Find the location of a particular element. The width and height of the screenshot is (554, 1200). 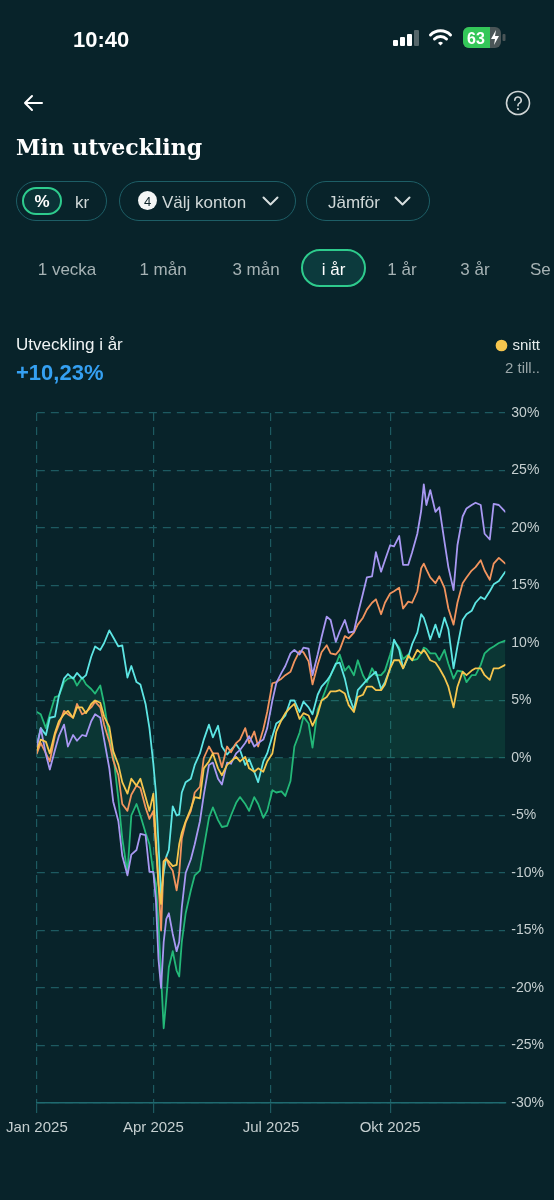

y-tick-label: 0% is located at coordinates (521, 756).